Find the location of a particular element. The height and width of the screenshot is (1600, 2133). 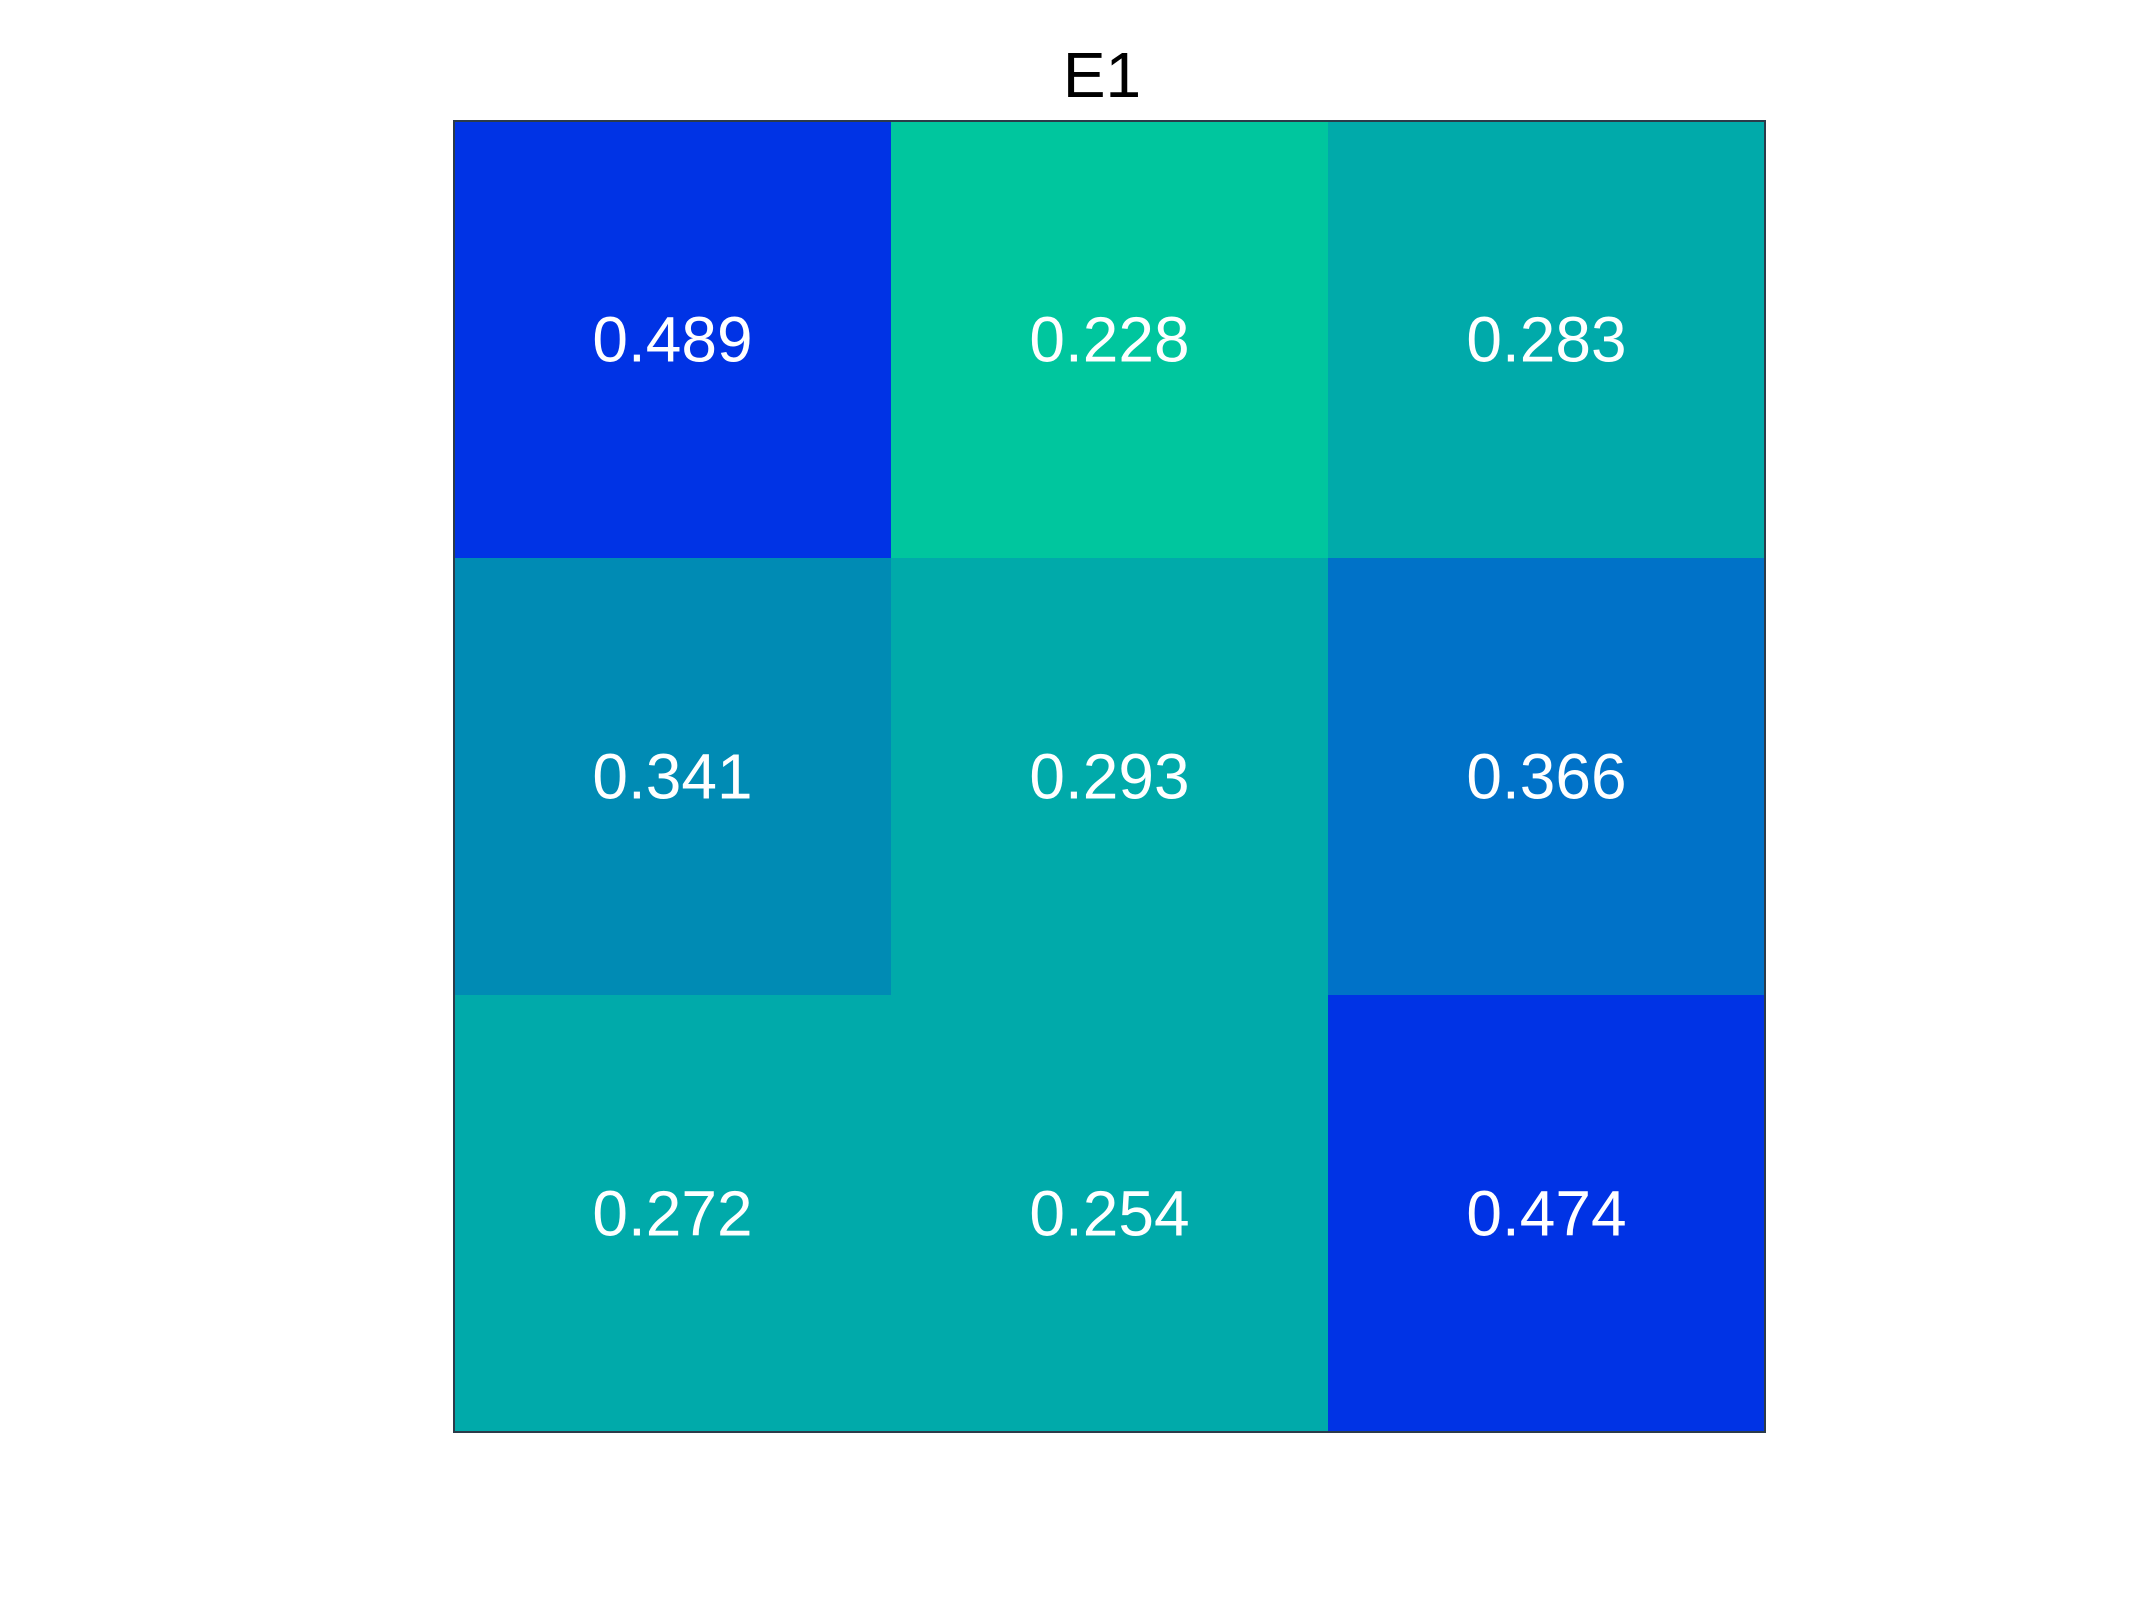

cell-value-label-r1-c3: 0.283 is located at coordinates (1546, 340).